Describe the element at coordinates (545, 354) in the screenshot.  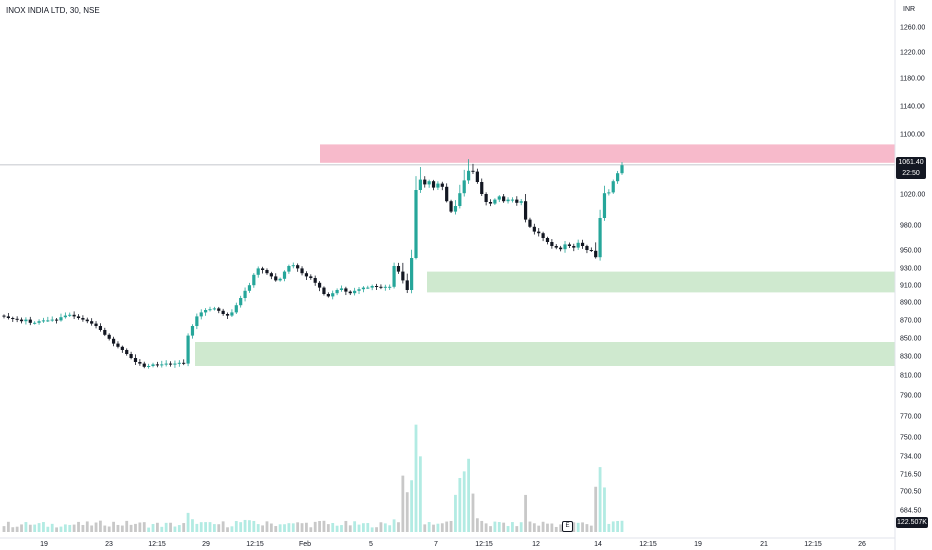
I see `support-zone` at that location.